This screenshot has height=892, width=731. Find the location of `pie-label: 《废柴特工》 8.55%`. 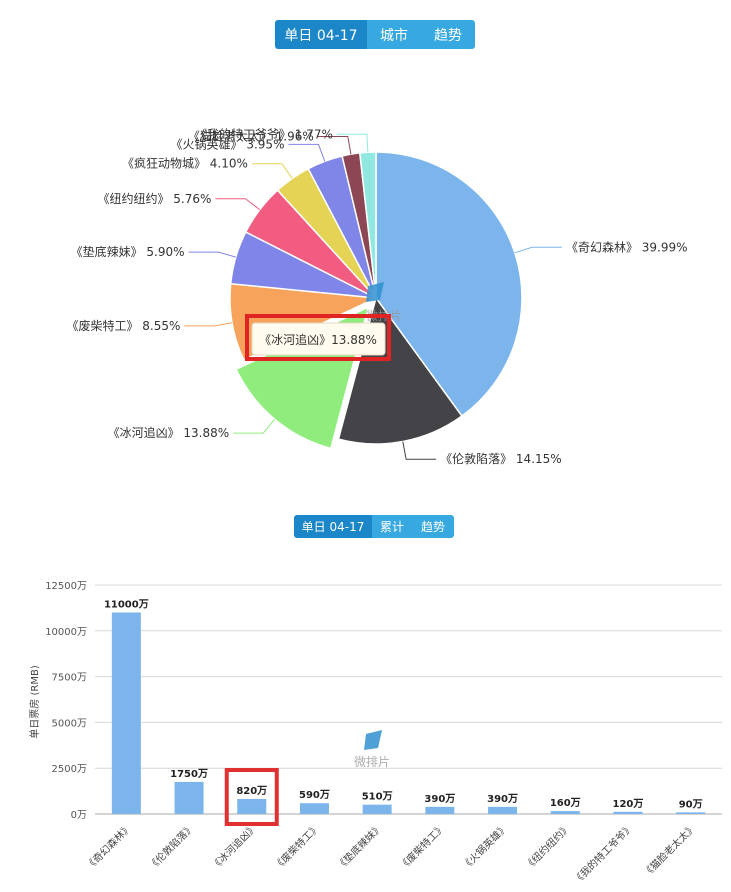

pie-label: 《废柴特工》 8.55% is located at coordinates (123, 325).